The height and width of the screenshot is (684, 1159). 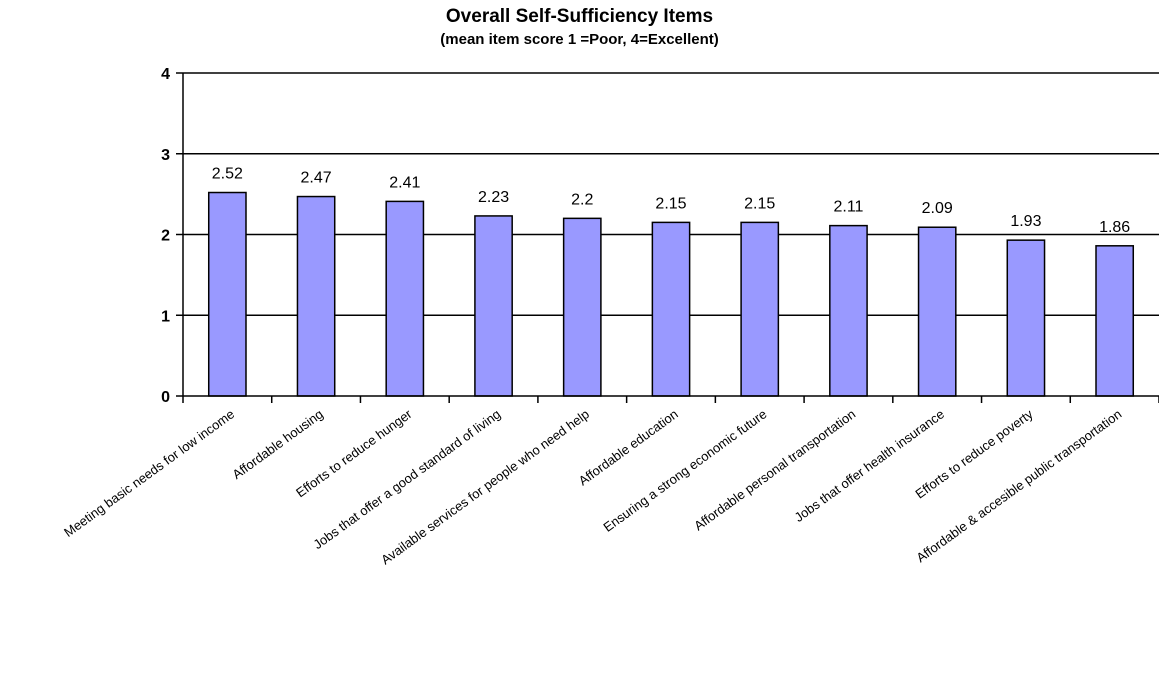 What do you see at coordinates (684, 470) in the screenshot?
I see `category-label: Ensuring a strong economic future` at bounding box center [684, 470].